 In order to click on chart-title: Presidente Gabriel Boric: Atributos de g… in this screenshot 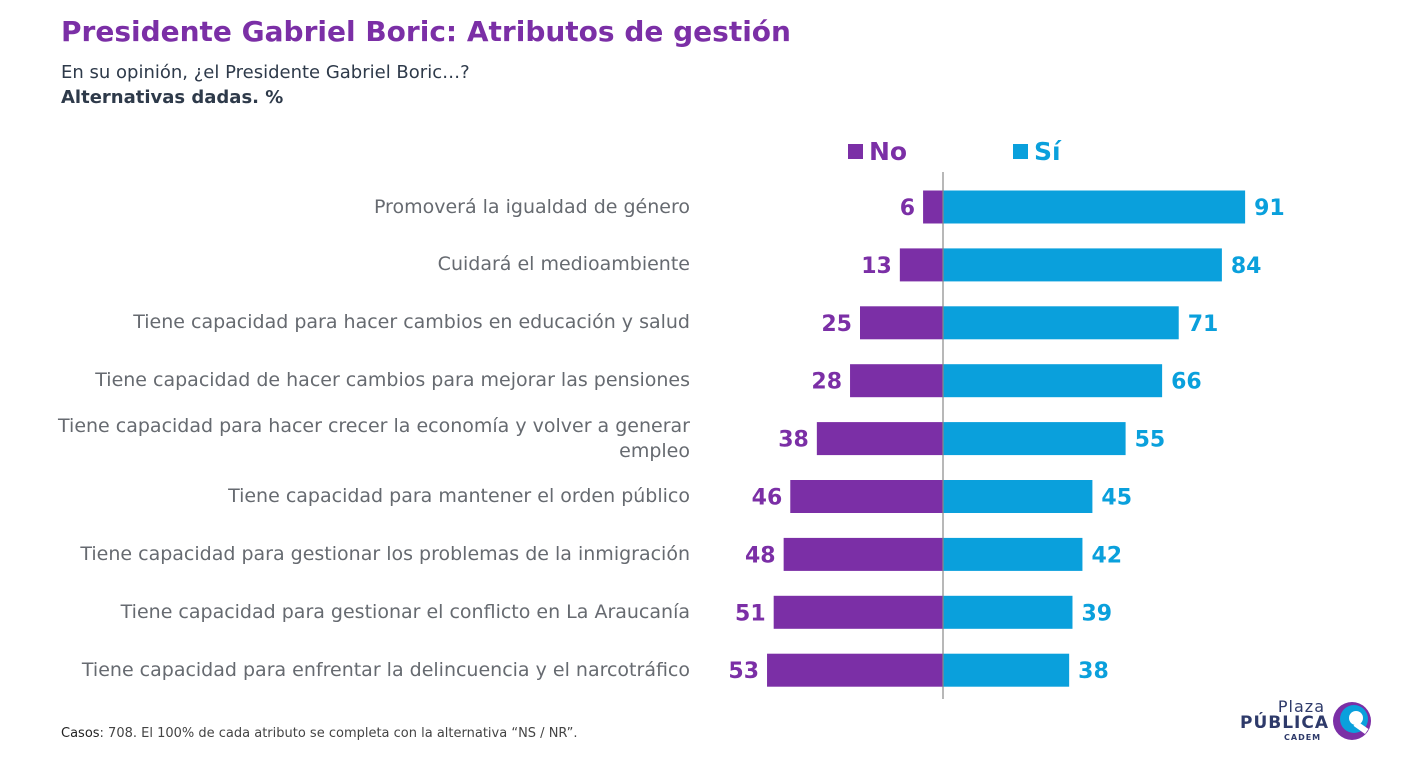, I will do `click(426, 31)`.